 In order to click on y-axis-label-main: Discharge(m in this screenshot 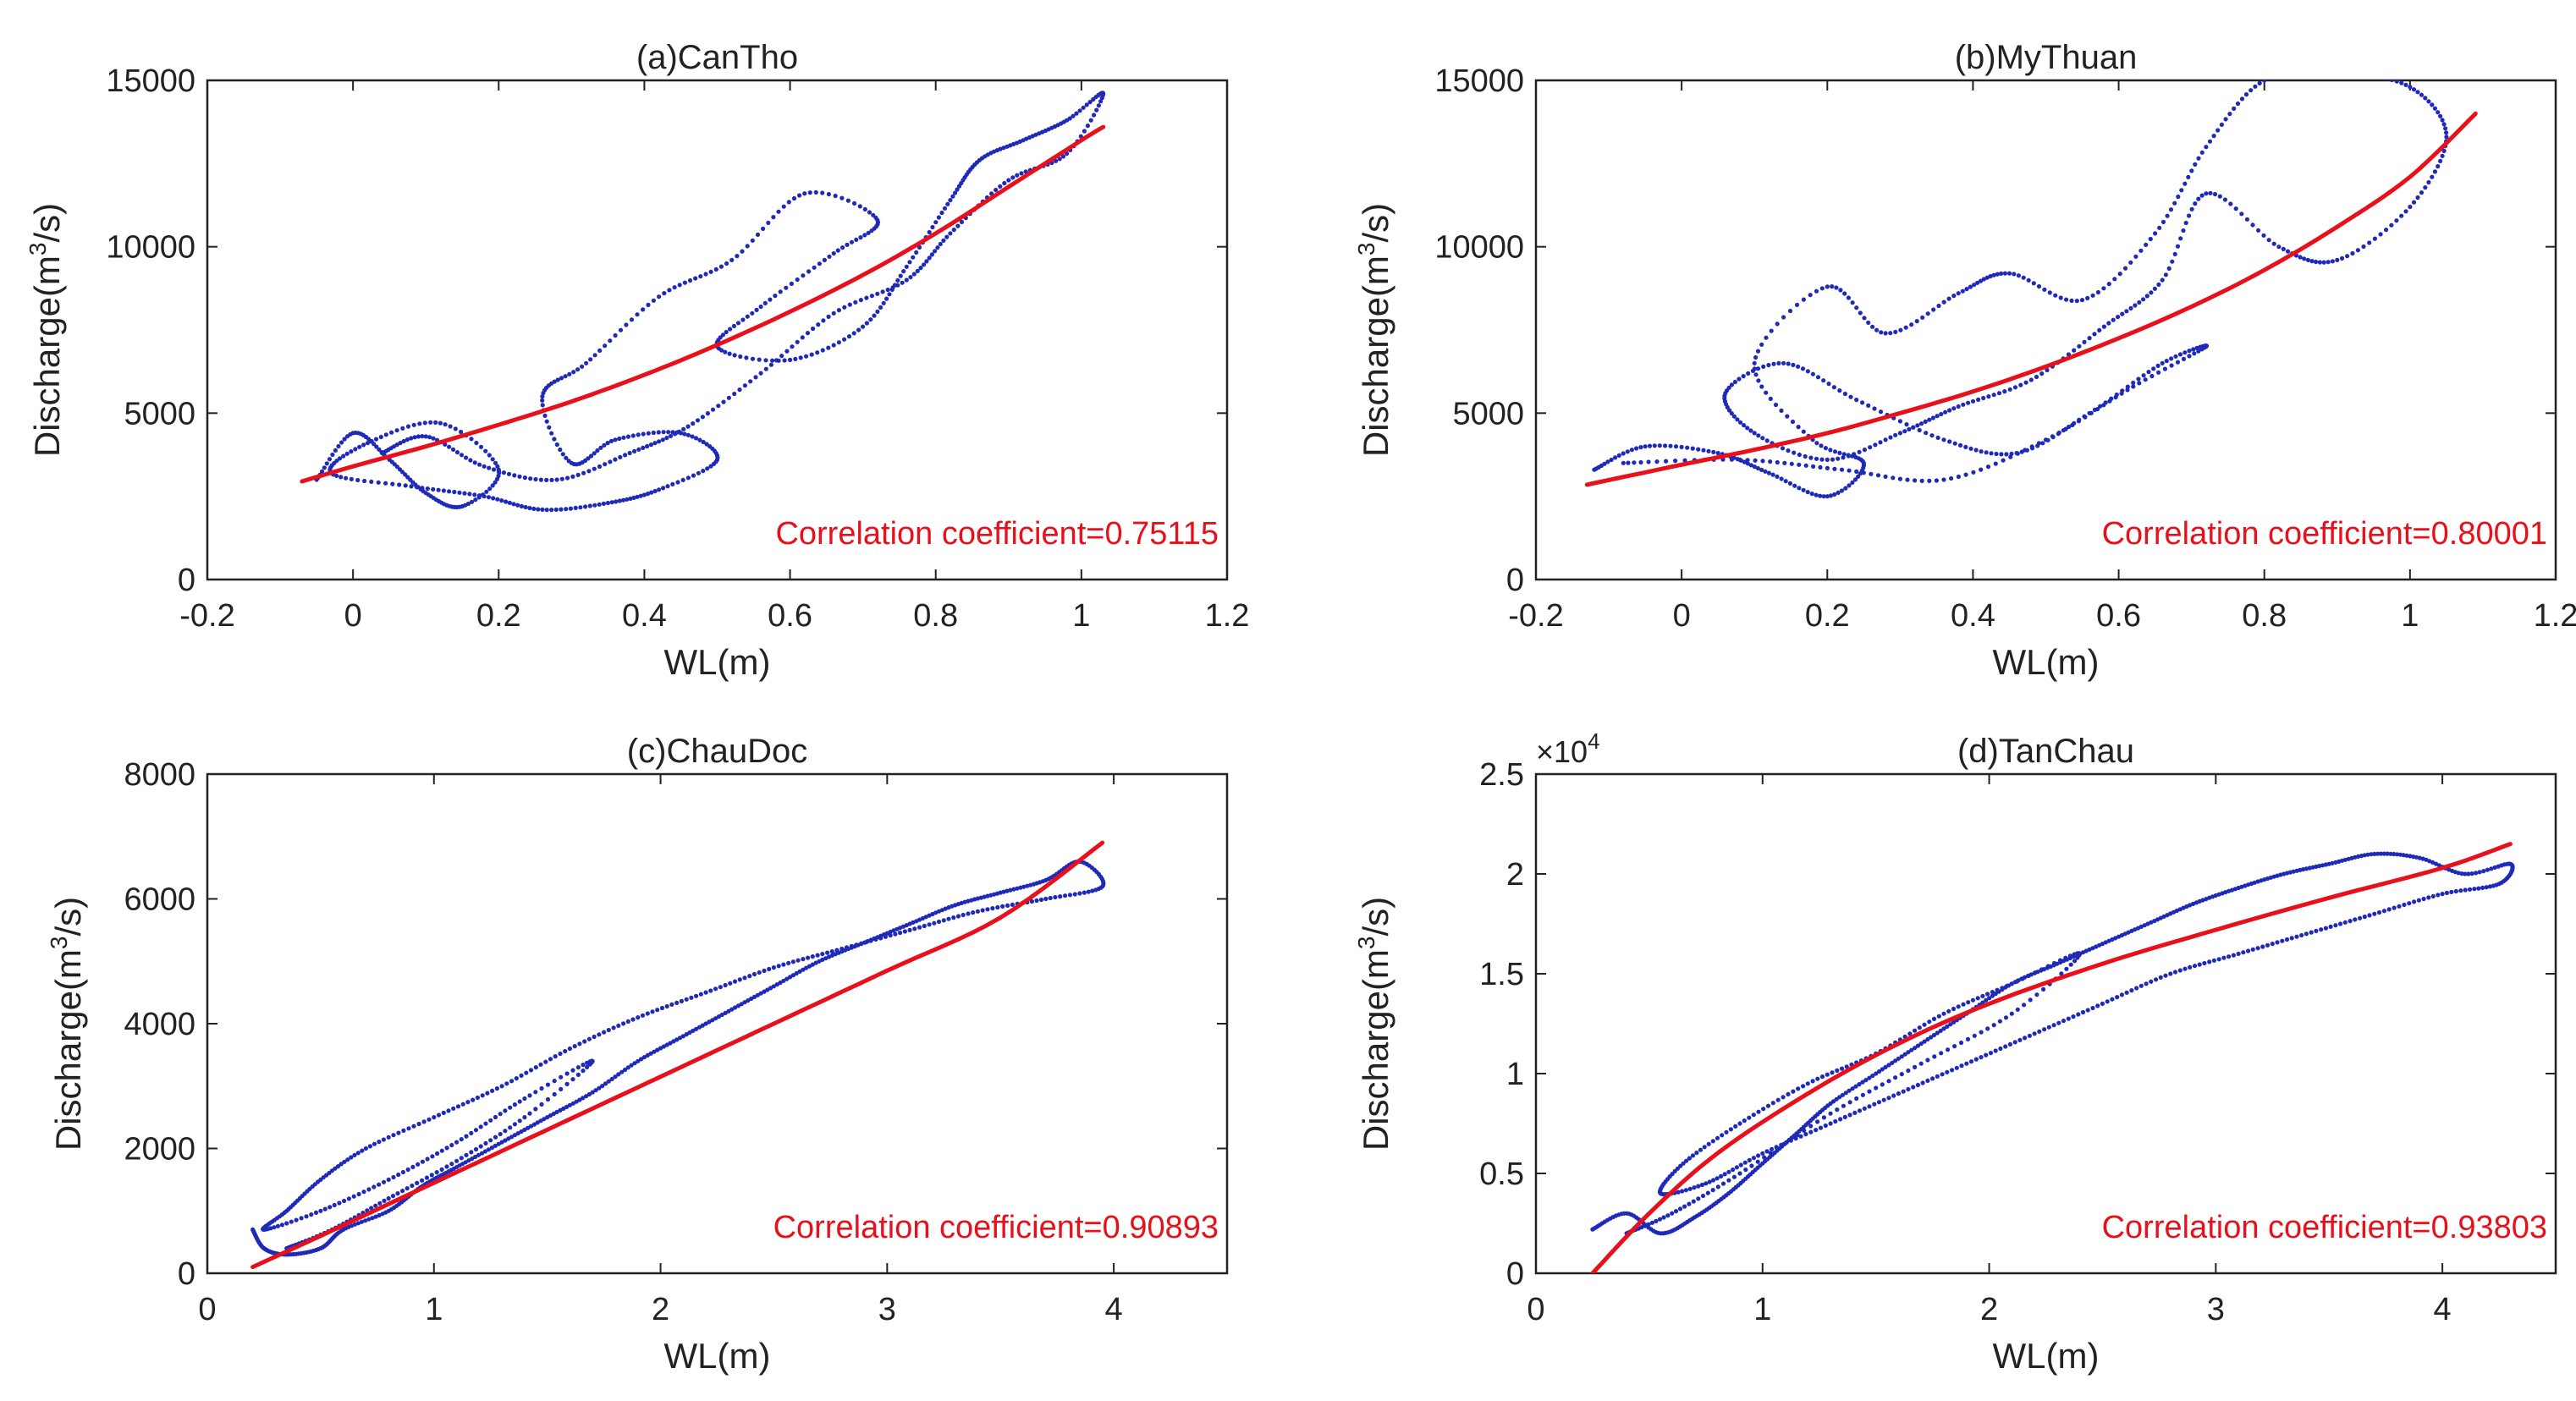, I will do `click(47, 356)`.